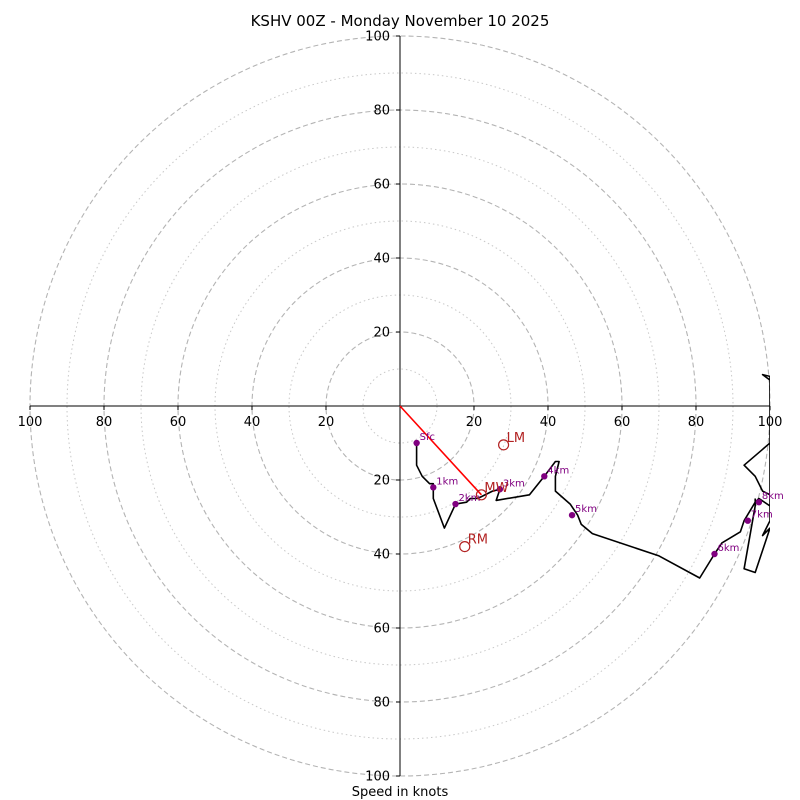 Image resolution: width=800 pixels, height=800 pixels. What do you see at coordinates (400, 21) in the screenshot?
I see `chart-title: KSHV 00Z - Monday November 10 2025` at bounding box center [400, 21].